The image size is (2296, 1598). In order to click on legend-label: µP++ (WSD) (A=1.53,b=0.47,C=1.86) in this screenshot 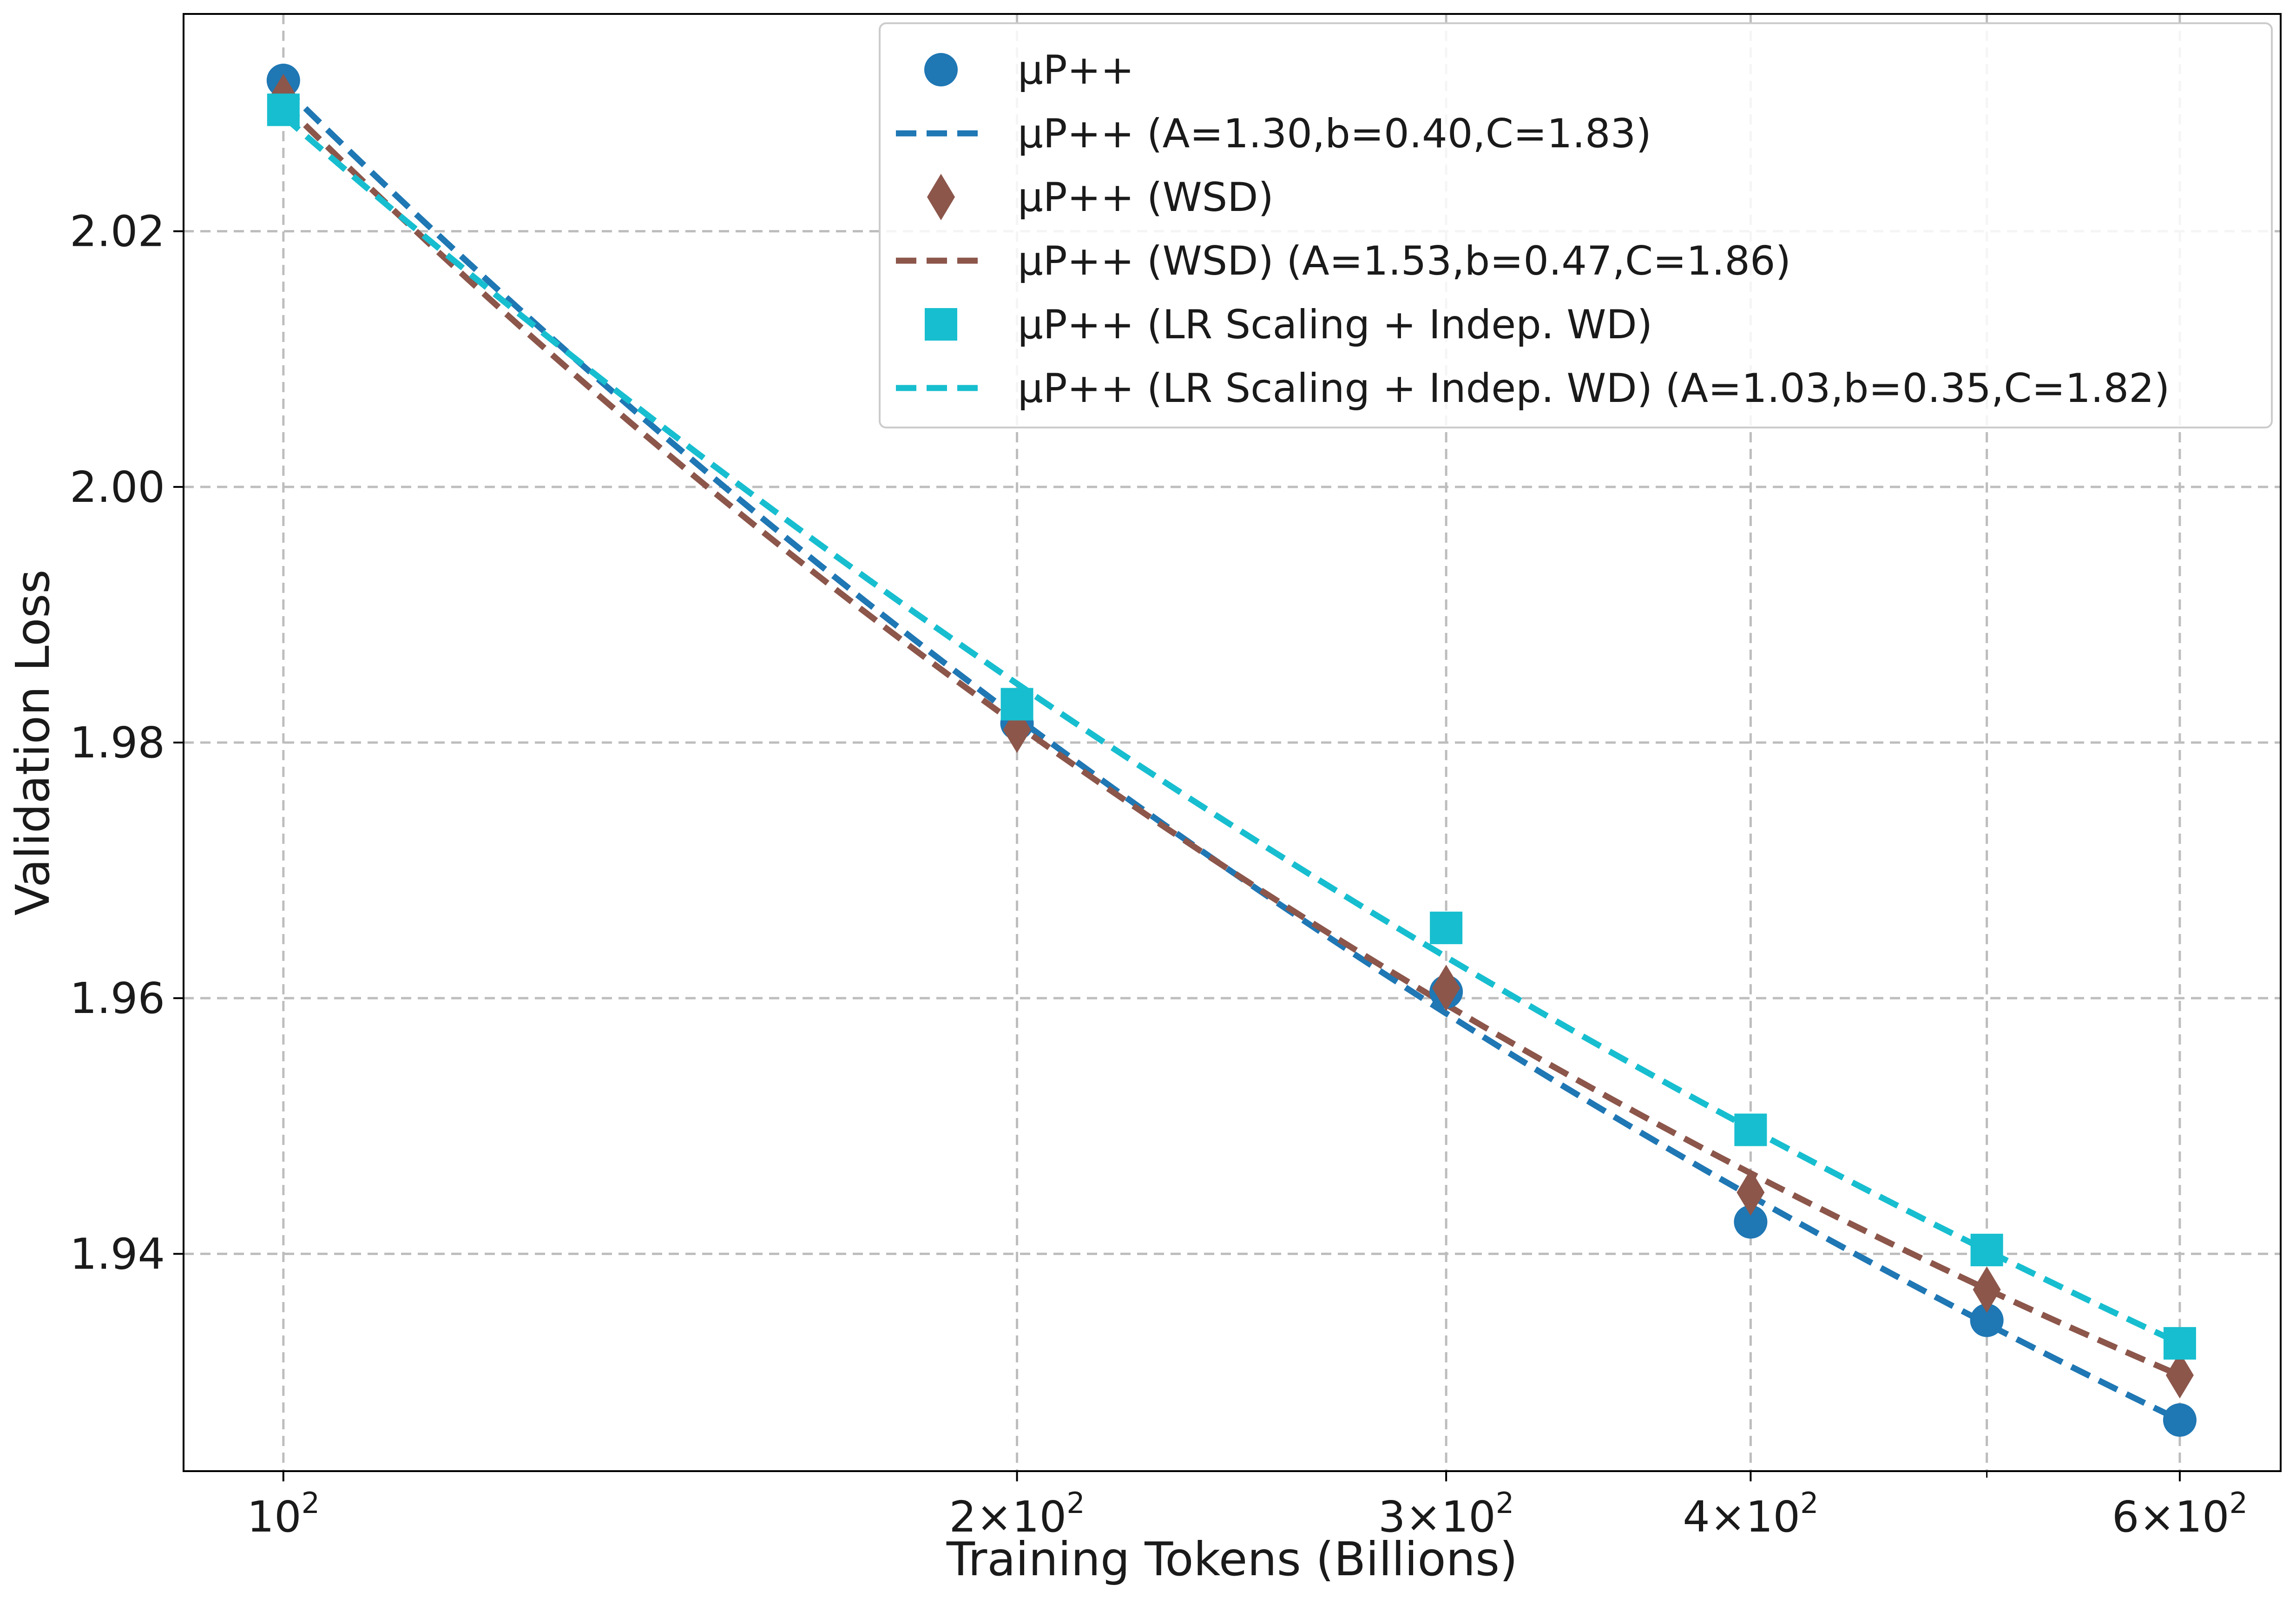, I will do `click(1404, 261)`.